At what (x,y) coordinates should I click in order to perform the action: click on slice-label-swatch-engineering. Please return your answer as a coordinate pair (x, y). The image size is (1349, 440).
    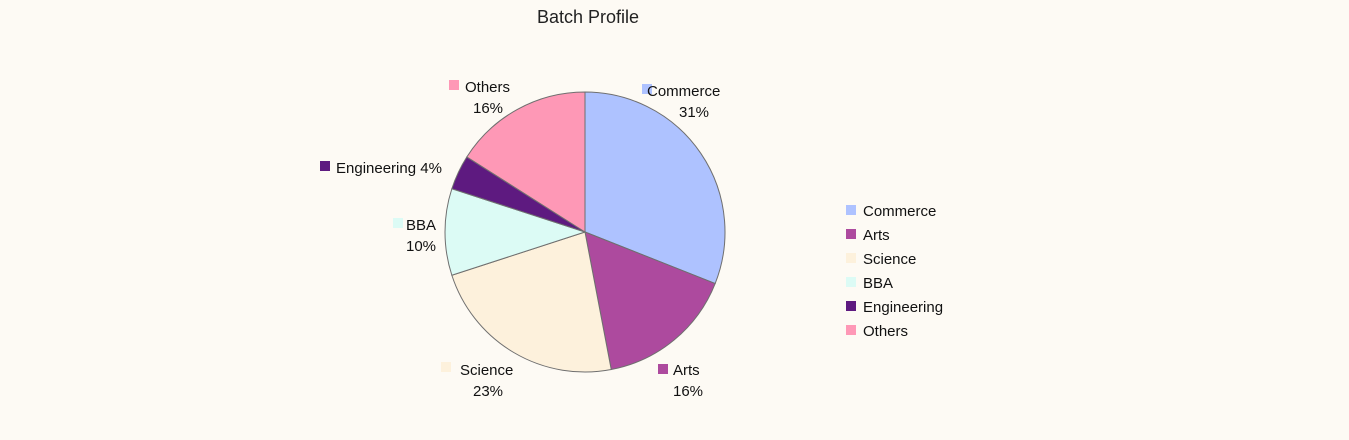
    Looking at the image, I should click on (325, 166).